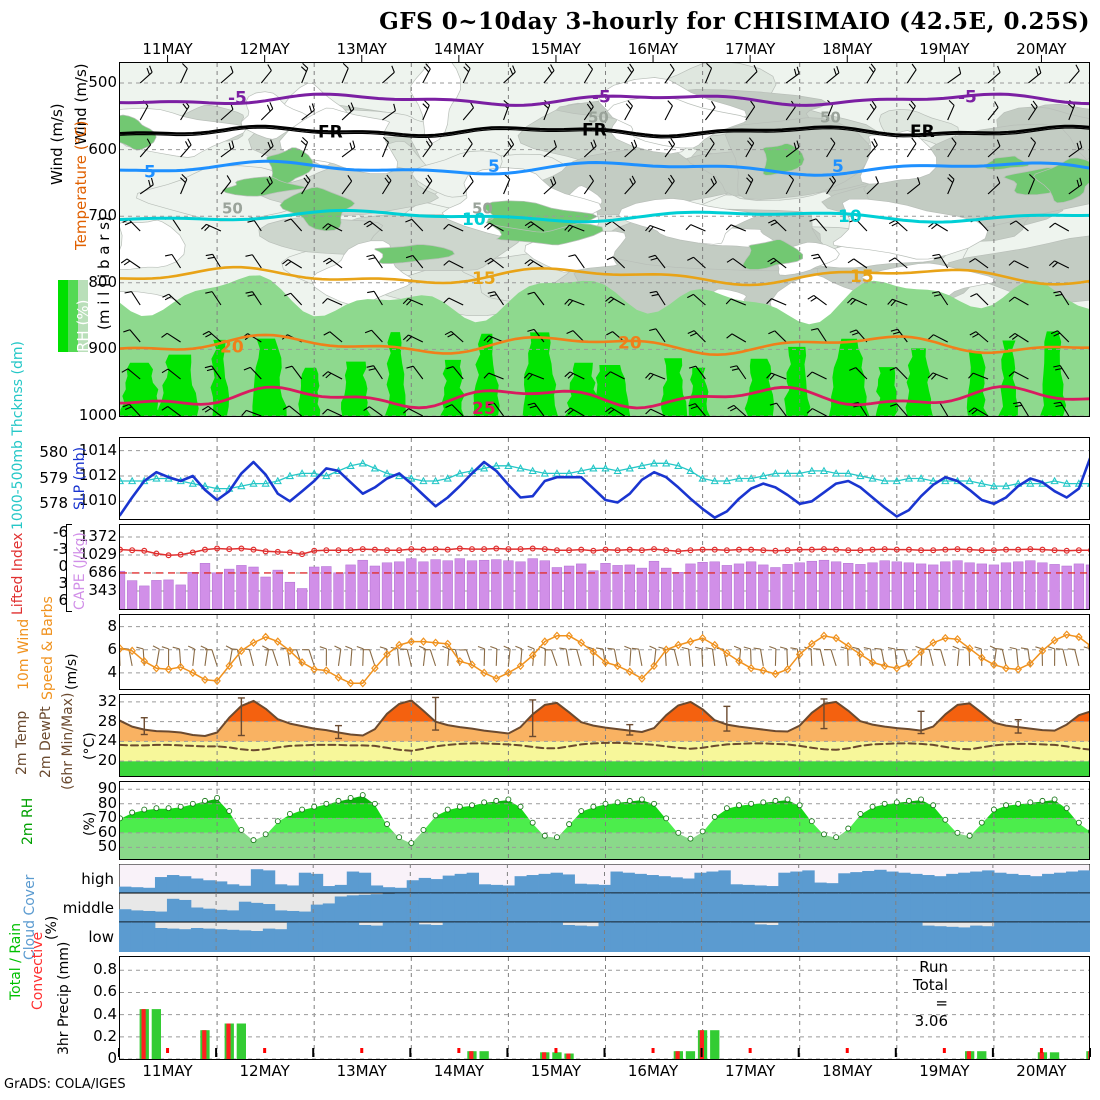 The height and width of the screenshot is (1100, 1100). I want to click on y-tick-label: 1000, so click(97, 415).